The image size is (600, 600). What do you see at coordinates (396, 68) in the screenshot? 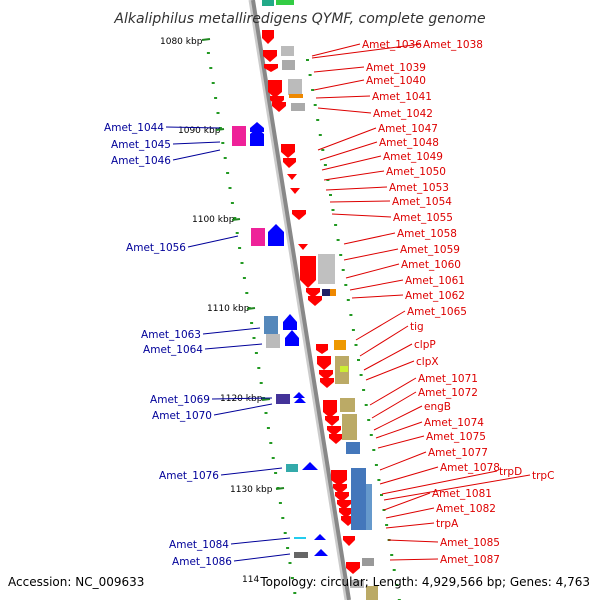
I see `gene-label-amet-1039: Amet_1039` at bounding box center [396, 68].